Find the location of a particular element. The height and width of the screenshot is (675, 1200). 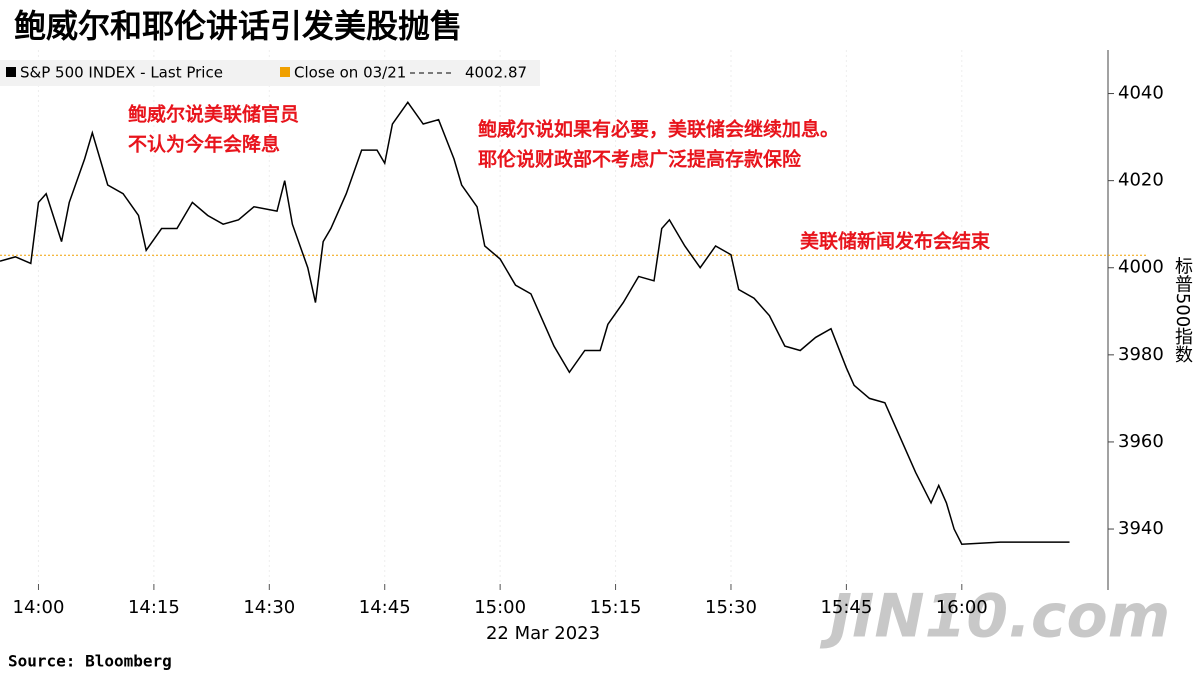

legend-label: S&P 500 INDEX - Last Price is located at coordinates (121, 73).